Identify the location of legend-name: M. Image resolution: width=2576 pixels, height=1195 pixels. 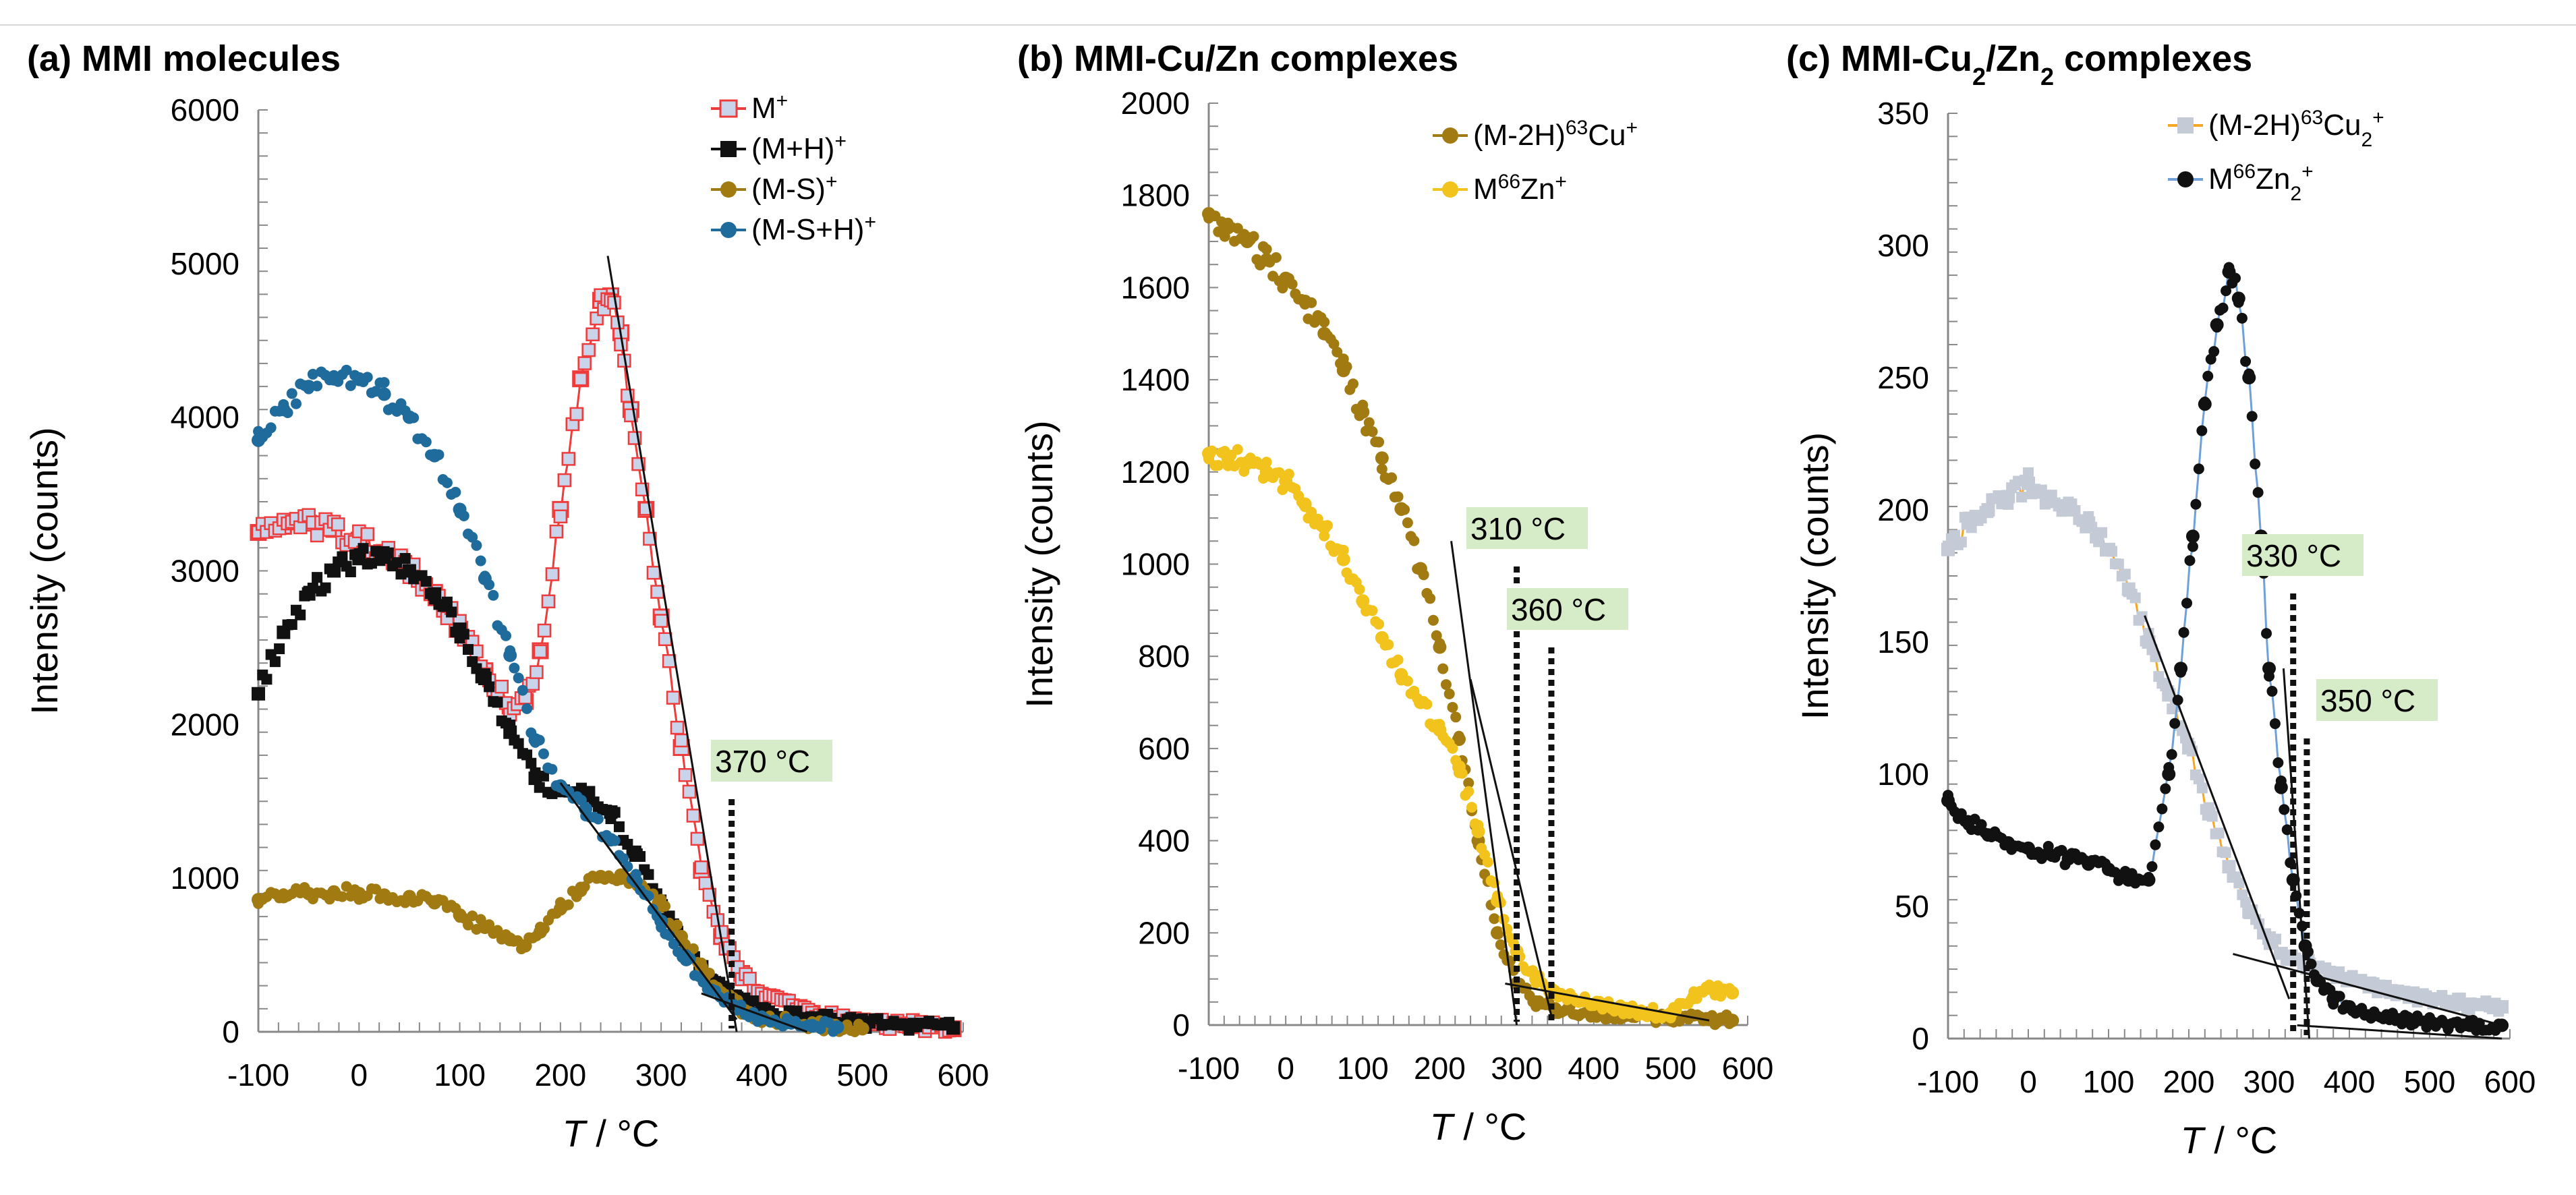
(763, 108).